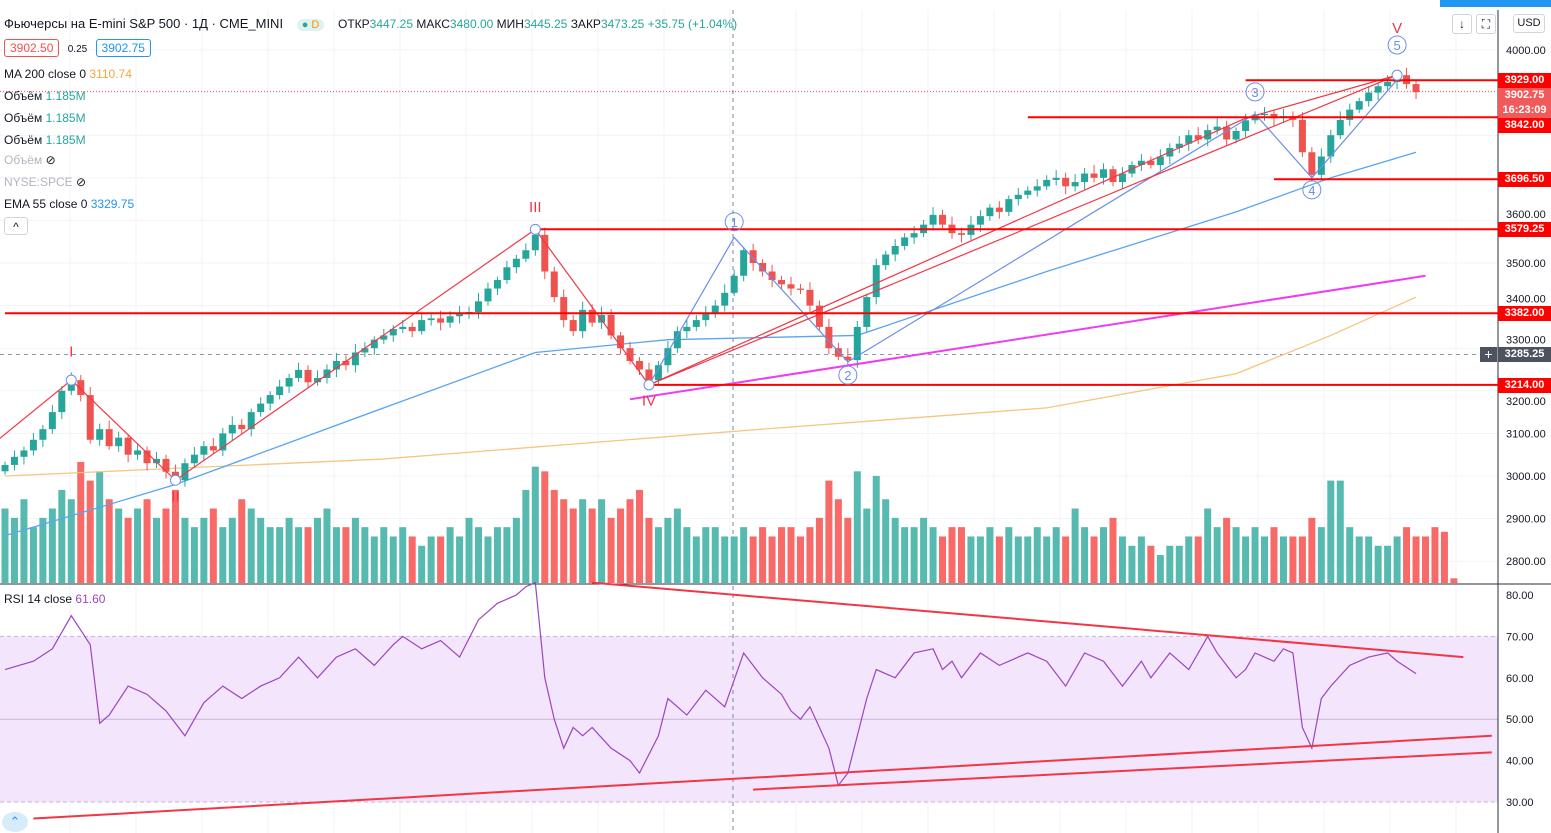 This screenshot has height=833, width=1551. Describe the element at coordinates (1524, 111) in the screenshot. I see `bar-countdown-tag: 16:23:09` at that location.